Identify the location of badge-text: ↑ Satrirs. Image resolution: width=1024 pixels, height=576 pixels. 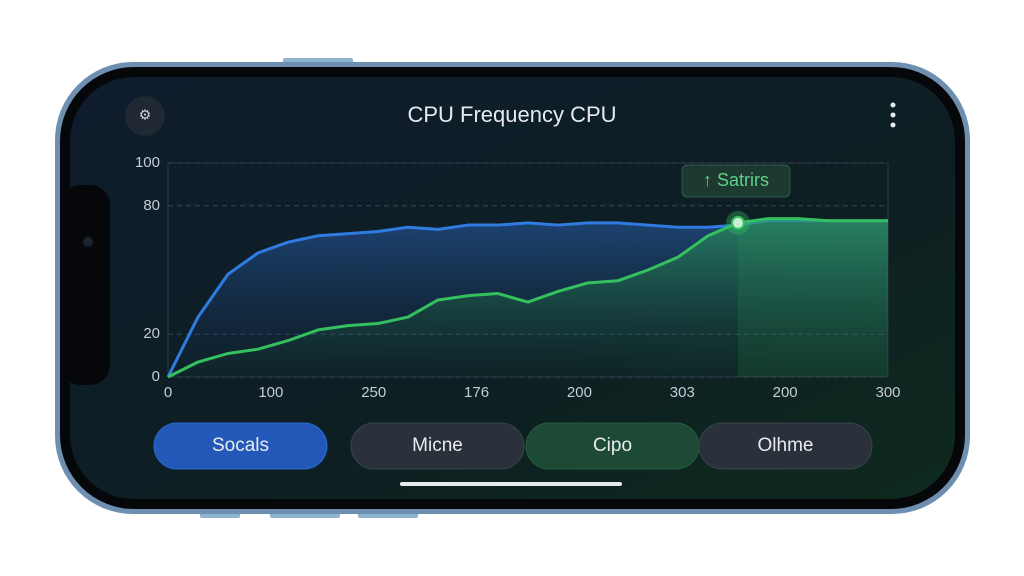
(736, 180).